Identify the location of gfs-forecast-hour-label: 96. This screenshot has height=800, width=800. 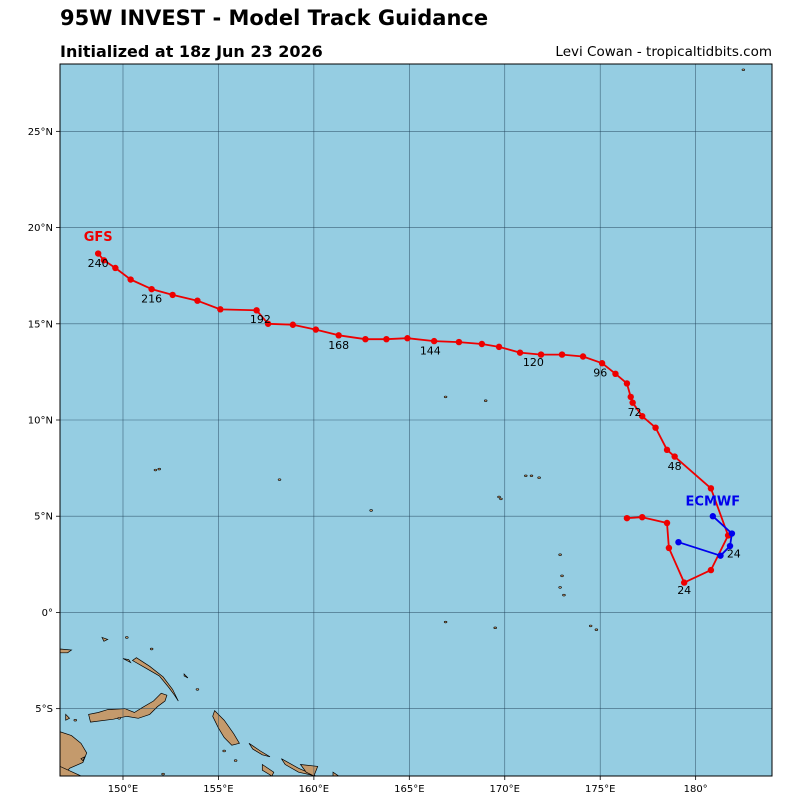
(600, 373).